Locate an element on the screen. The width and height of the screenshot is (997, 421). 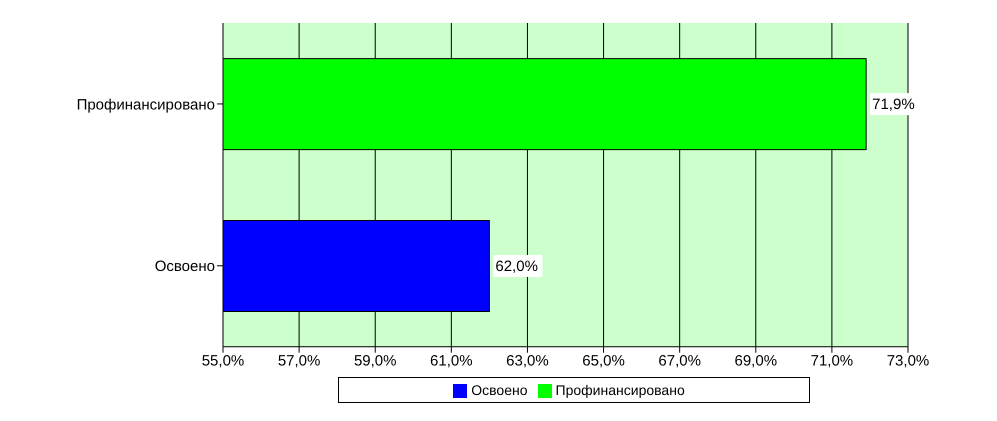
x-tick-label: 69,0% is located at coordinates (756, 361).